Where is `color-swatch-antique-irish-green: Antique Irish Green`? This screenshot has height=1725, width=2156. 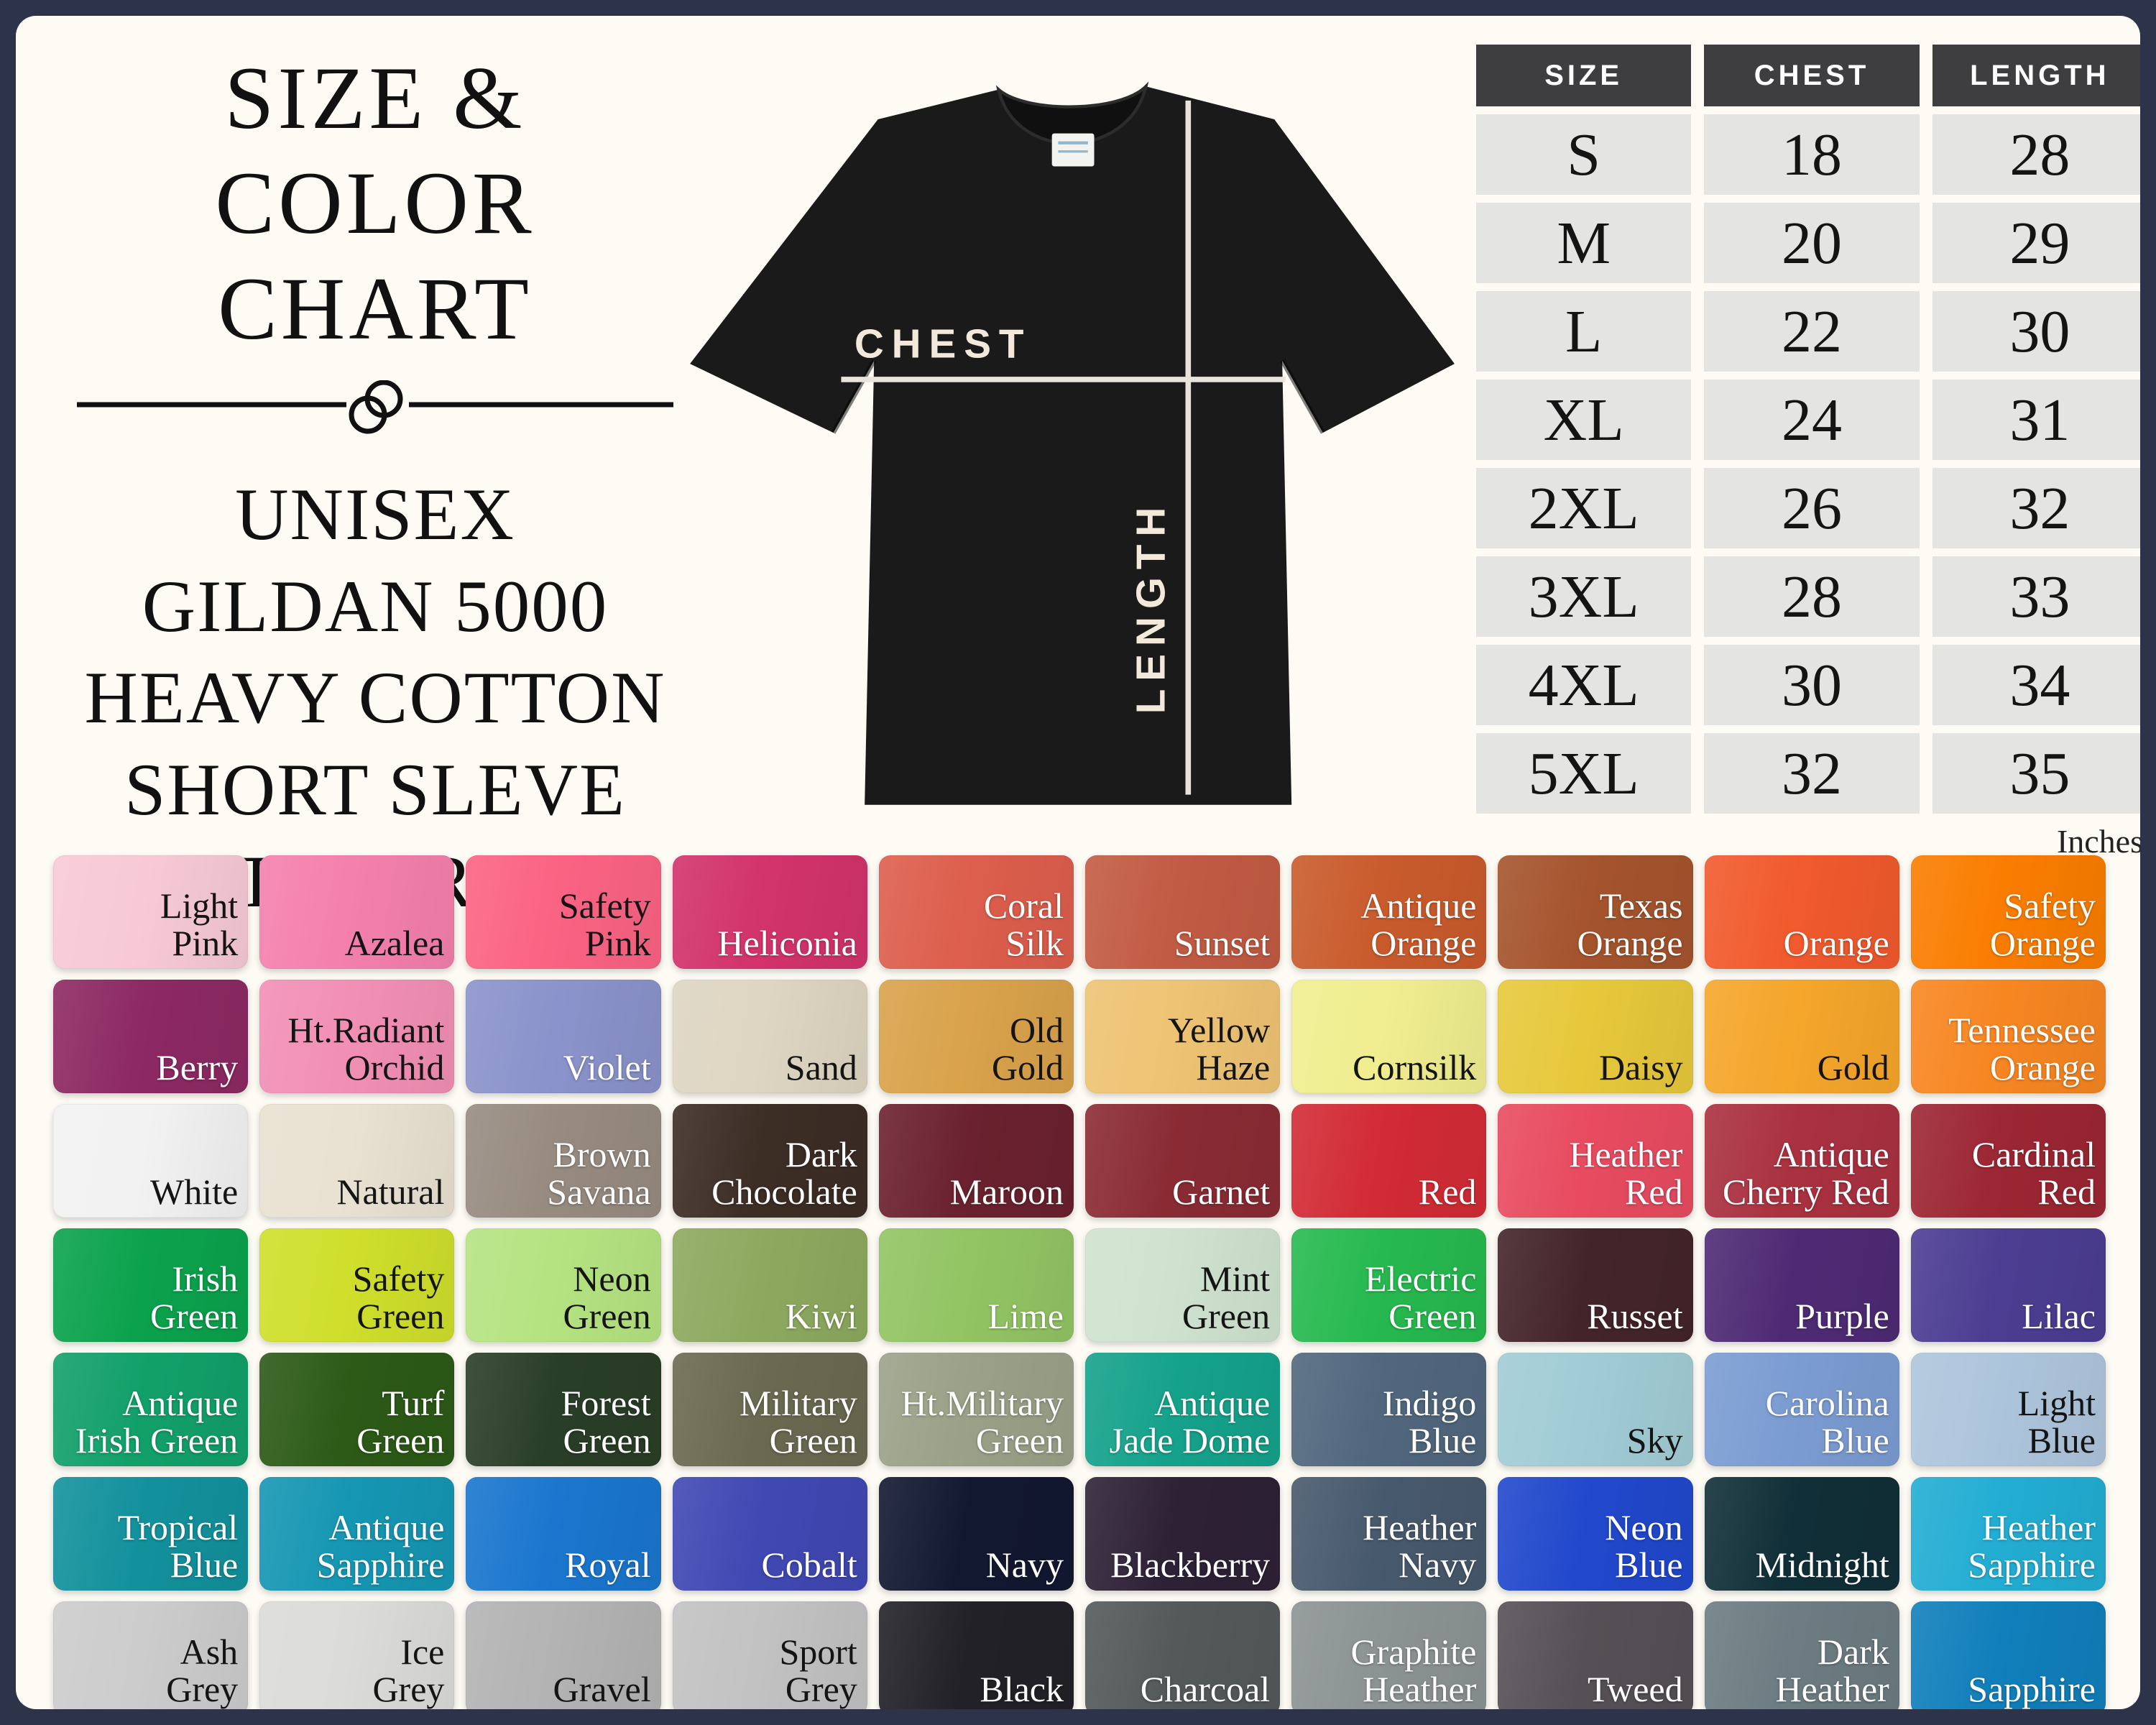 color-swatch-antique-irish-green: Antique Irish Green is located at coordinates (151, 1409).